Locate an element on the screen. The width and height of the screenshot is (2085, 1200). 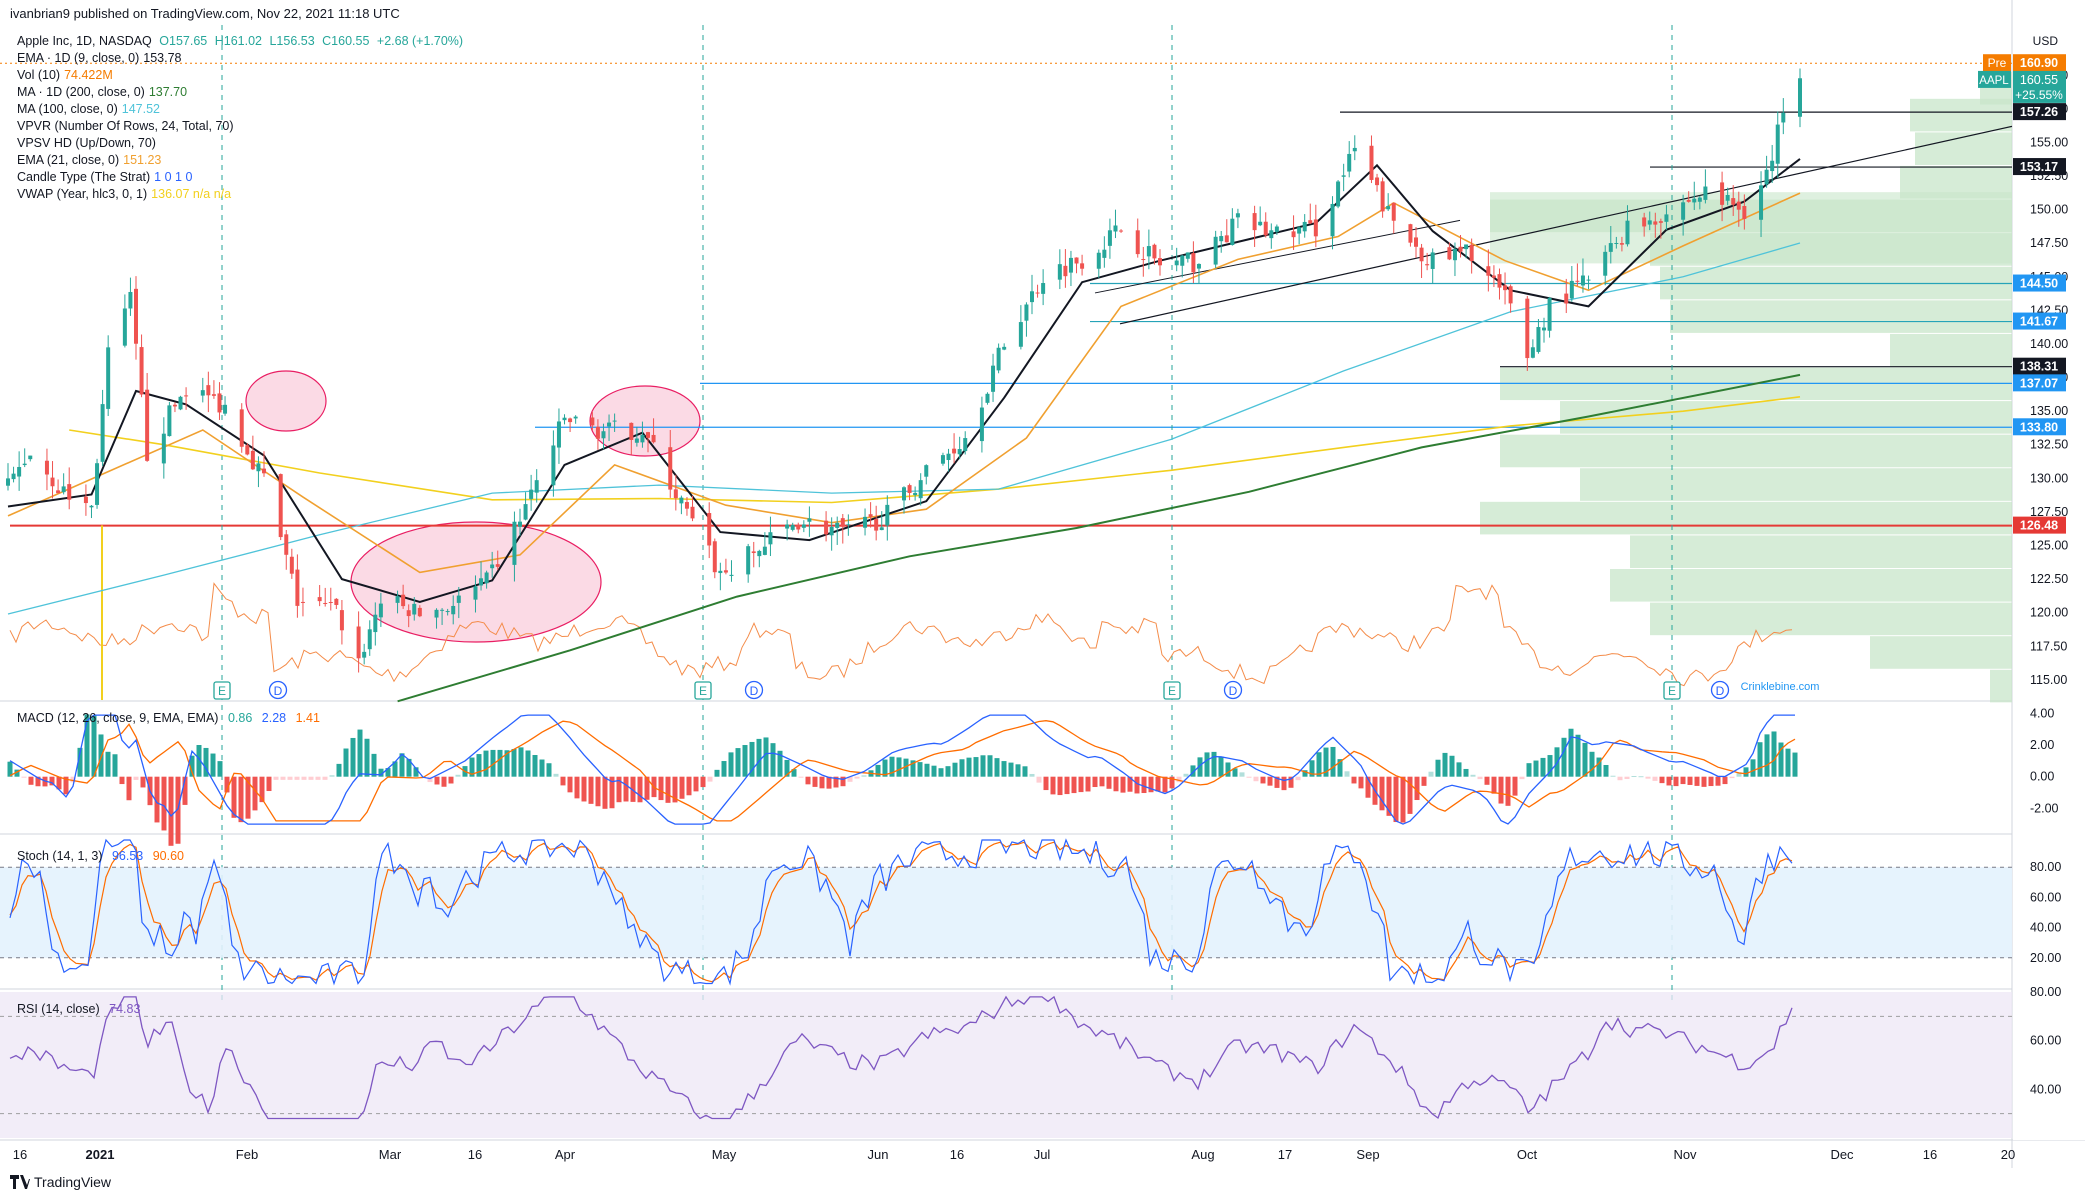
price-tag: 144.50 is located at coordinates (2039, 283).